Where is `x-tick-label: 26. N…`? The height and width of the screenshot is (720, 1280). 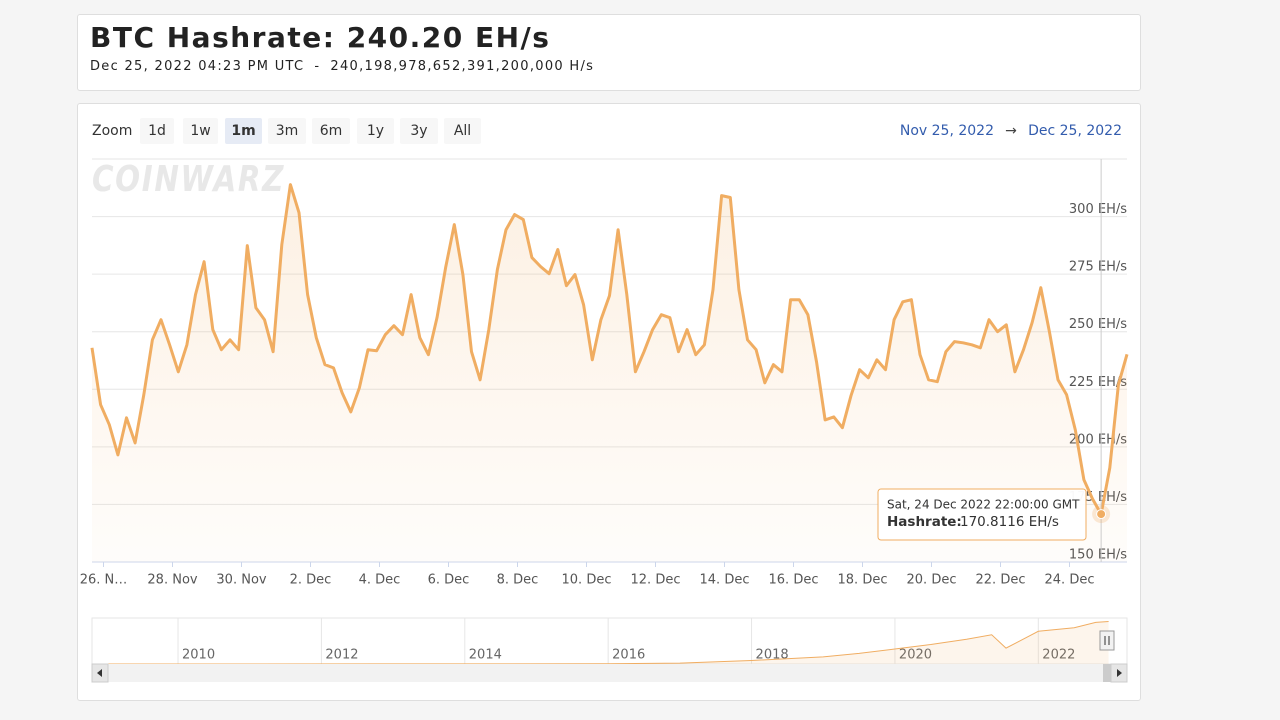 x-tick-label: 26. N… is located at coordinates (104, 580).